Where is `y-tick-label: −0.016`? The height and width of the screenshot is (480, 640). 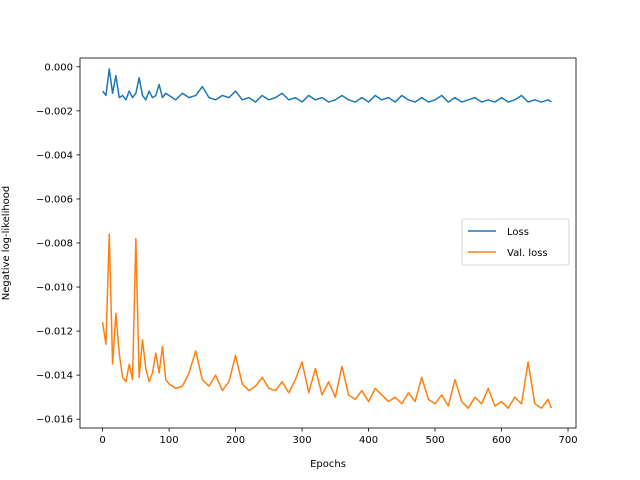 y-tick-label: −0.016 is located at coordinates (54, 420).